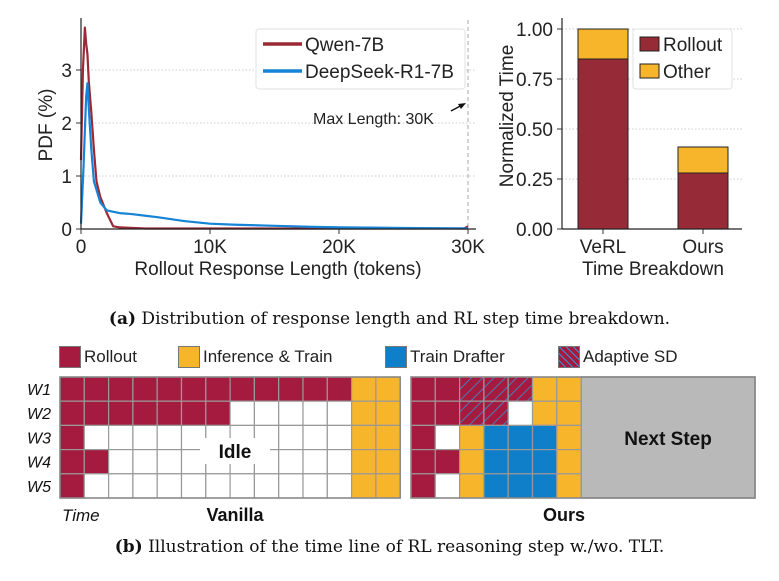  Describe the element at coordinates (569, 357) in the screenshot. I see `adaptive-sd-swatch` at that location.